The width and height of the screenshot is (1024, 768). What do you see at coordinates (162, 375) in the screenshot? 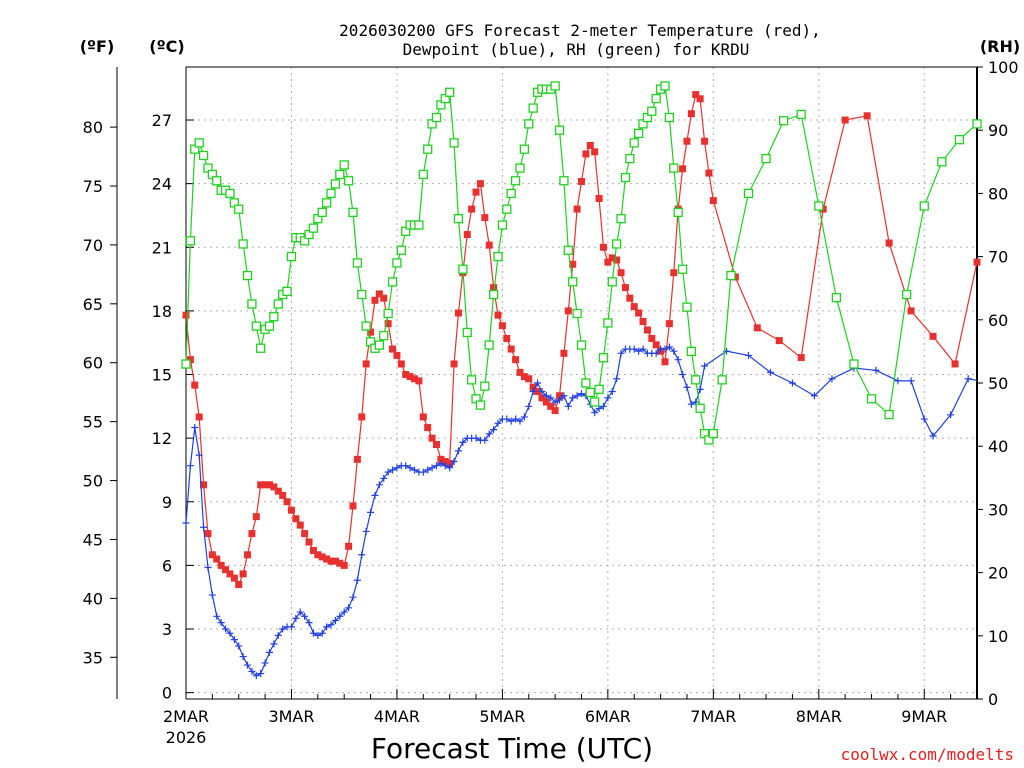
I see `celsius-tick-label: 15` at bounding box center [162, 375].